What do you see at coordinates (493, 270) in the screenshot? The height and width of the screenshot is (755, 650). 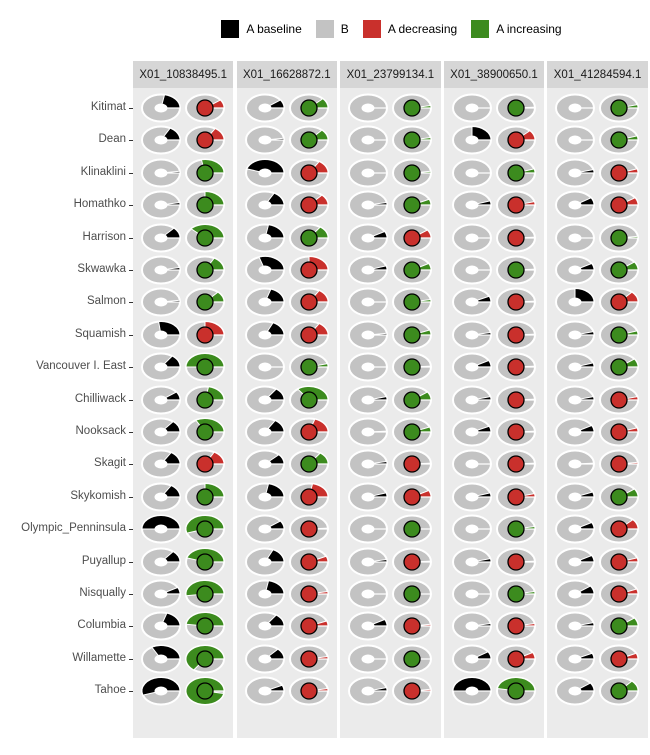 I see `cell-Skwawka-X01_38900650.1` at bounding box center [493, 270].